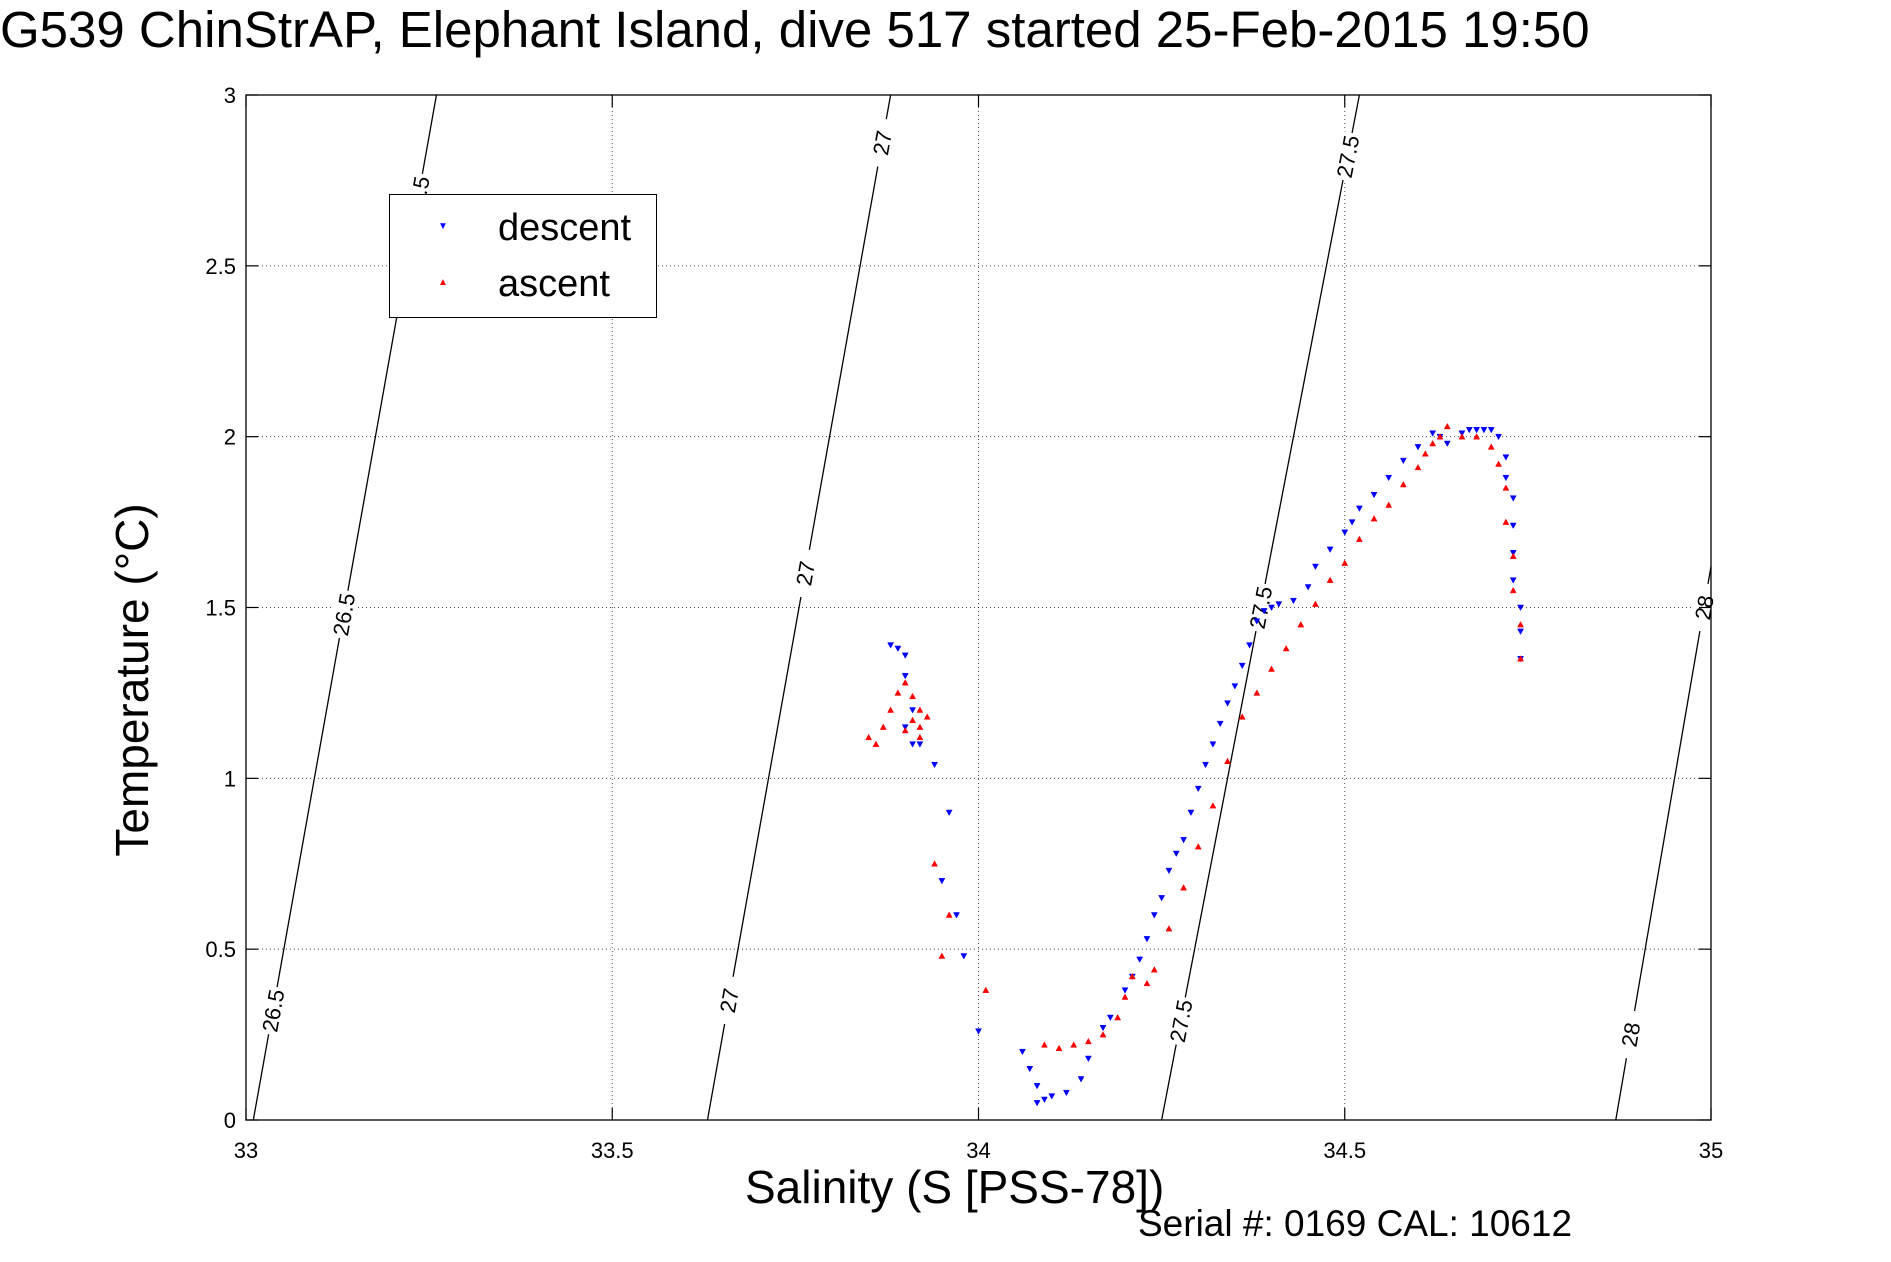 The height and width of the screenshot is (1262, 1891). Describe the element at coordinates (443, 282) in the screenshot. I see `legend-marker-ascent-icon: ▲` at that location.